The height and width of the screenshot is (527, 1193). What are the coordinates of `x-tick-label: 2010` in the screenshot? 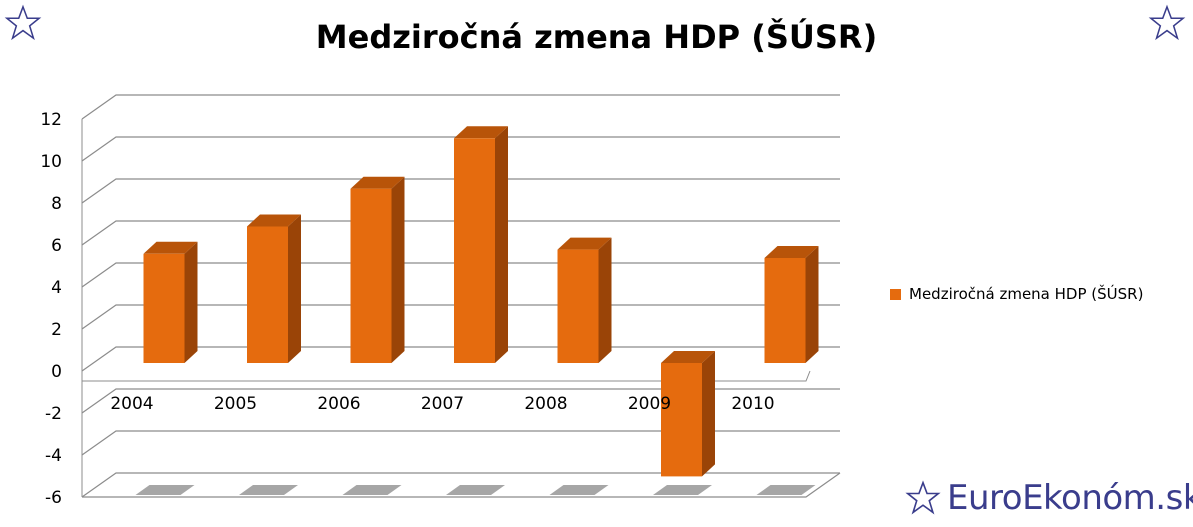 It's located at (752, 404).